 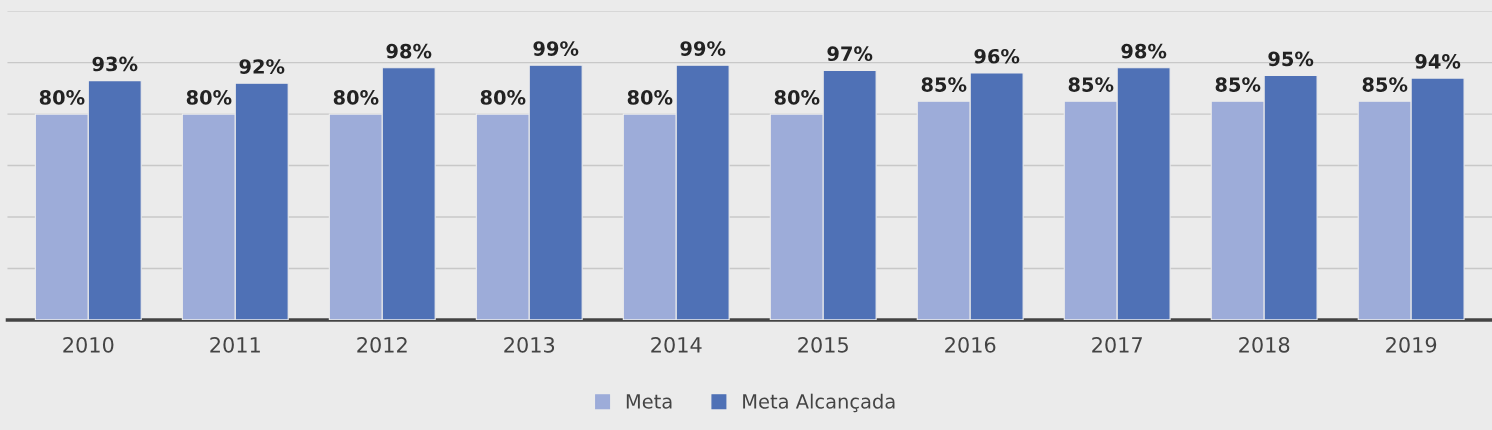 I want to click on x-tick-label: 2011, so click(x=235, y=344).